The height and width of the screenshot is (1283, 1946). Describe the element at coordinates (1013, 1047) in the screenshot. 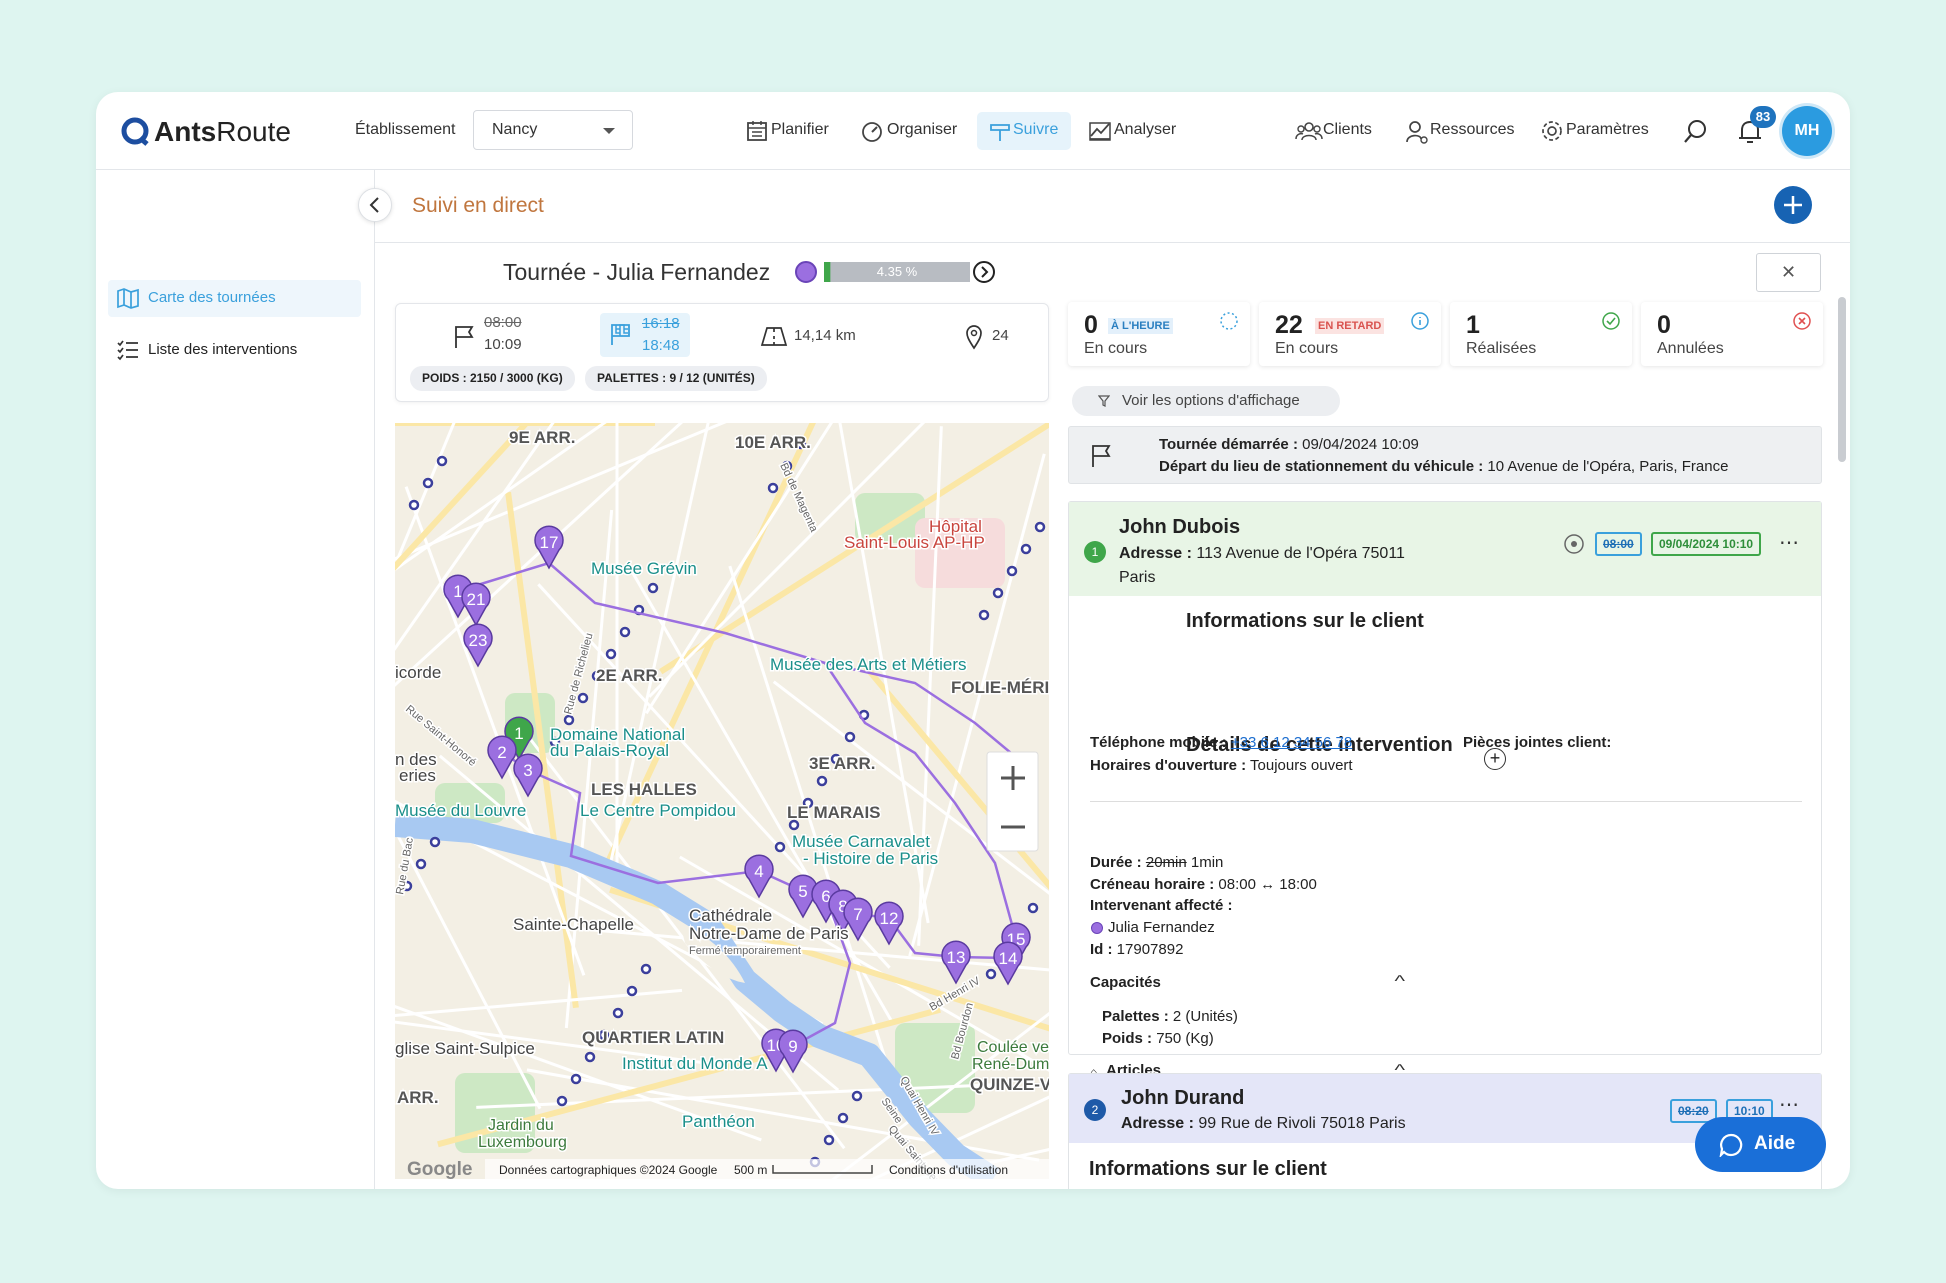

I see `map-label: Coulée ve` at that location.